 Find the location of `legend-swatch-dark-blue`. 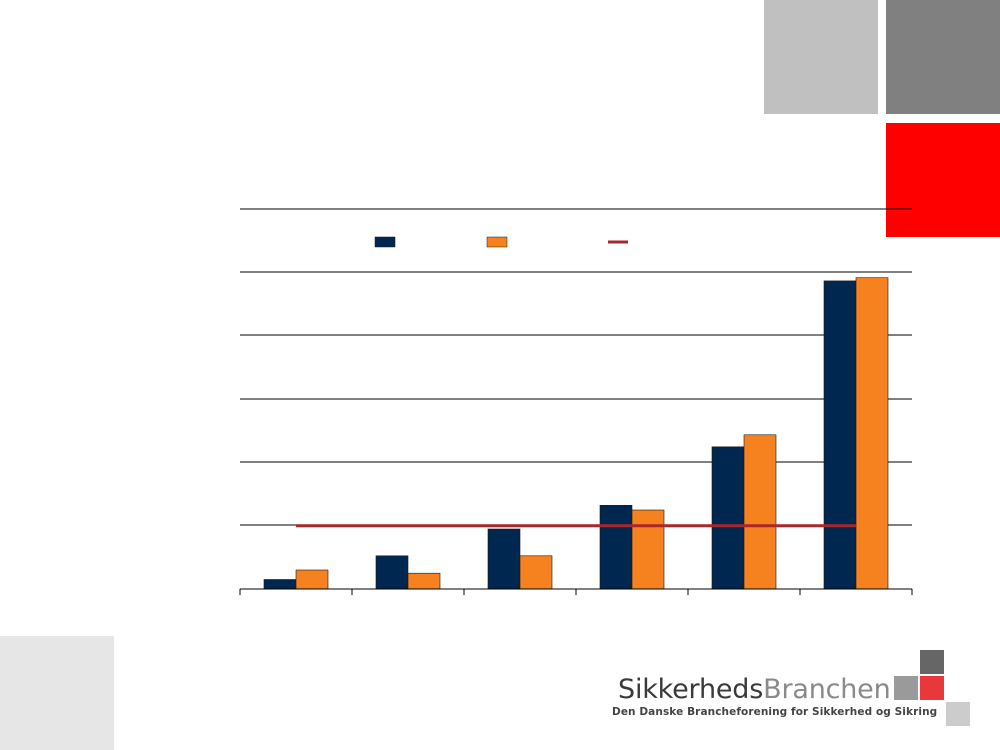

legend-swatch-dark-blue is located at coordinates (385, 242).